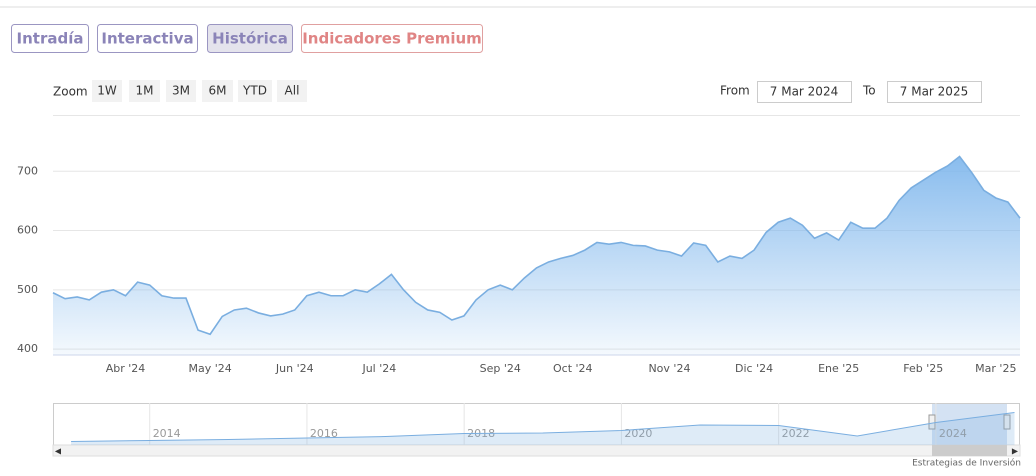 This screenshot has width=1036, height=476. What do you see at coordinates (294, 368) in the screenshot?
I see `x-tick-label: Jun '24` at bounding box center [294, 368].